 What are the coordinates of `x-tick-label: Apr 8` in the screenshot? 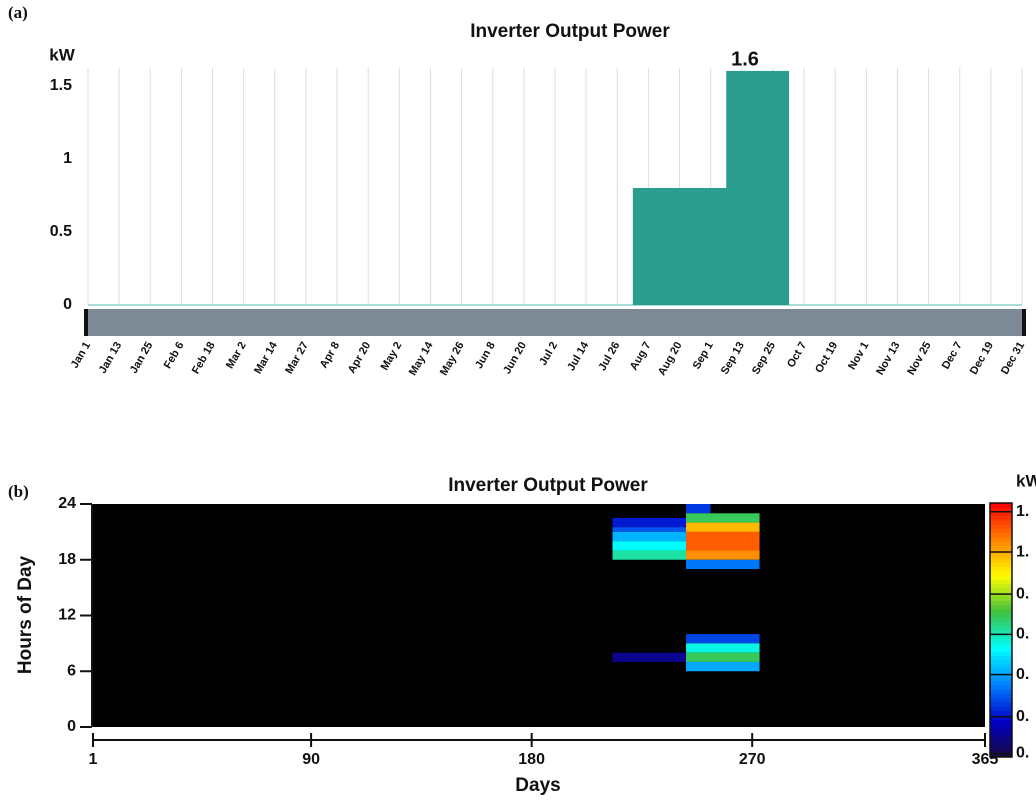 It's located at (330, 355).